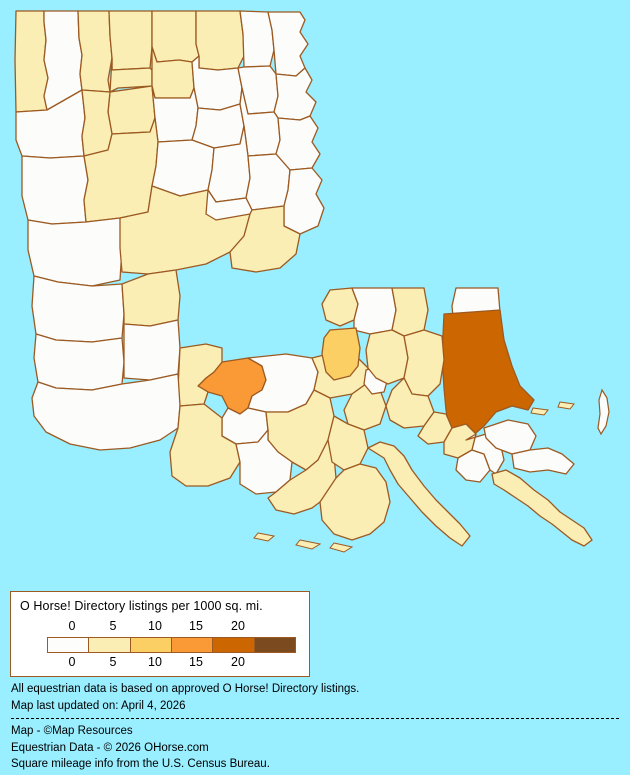 The image size is (630, 775). What do you see at coordinates (55, 190) in the screenshot?
I see `parish-sabine` at bounding box center [55, 190].